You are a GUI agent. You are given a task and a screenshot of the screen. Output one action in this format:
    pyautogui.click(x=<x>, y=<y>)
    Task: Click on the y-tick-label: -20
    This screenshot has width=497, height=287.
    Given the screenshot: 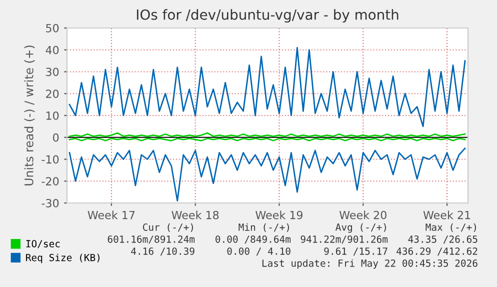 What is the action you would take?
    pyautogui.click(x=50, y=181)
    